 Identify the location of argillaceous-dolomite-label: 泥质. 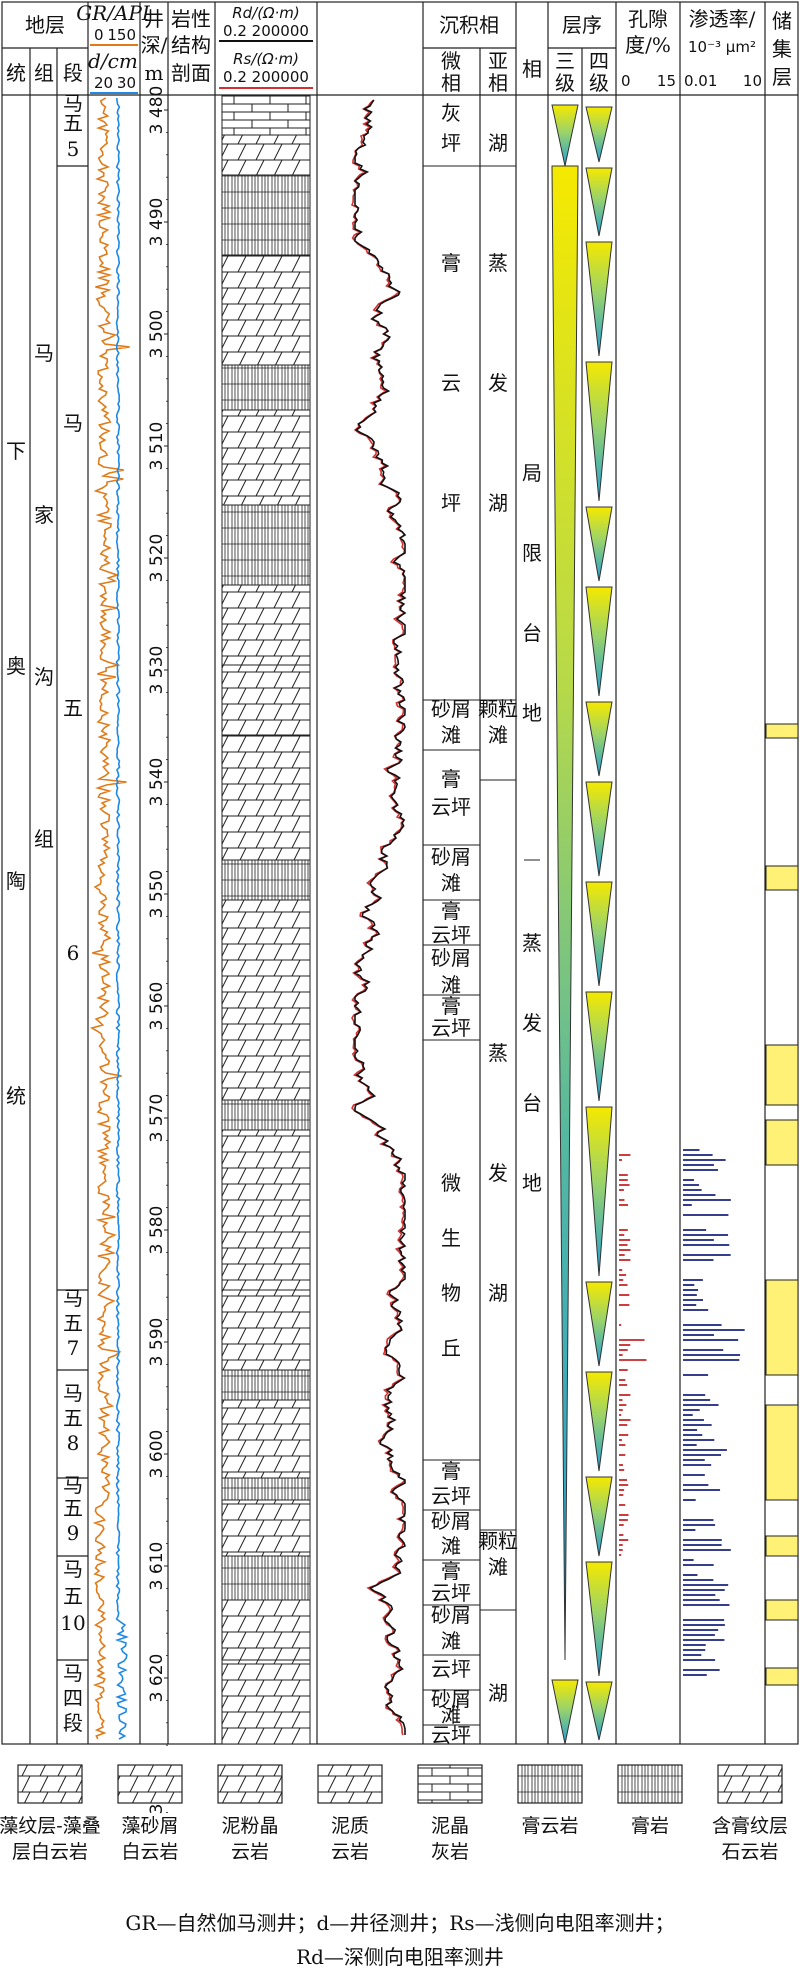
(350, 1826).